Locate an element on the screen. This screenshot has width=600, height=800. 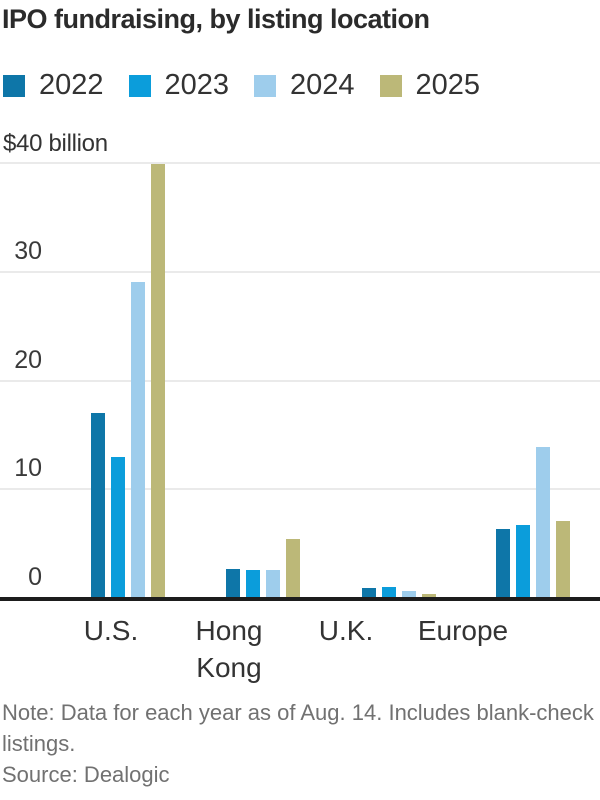
bar-2025-u-k is located at coordinates (429, 595).